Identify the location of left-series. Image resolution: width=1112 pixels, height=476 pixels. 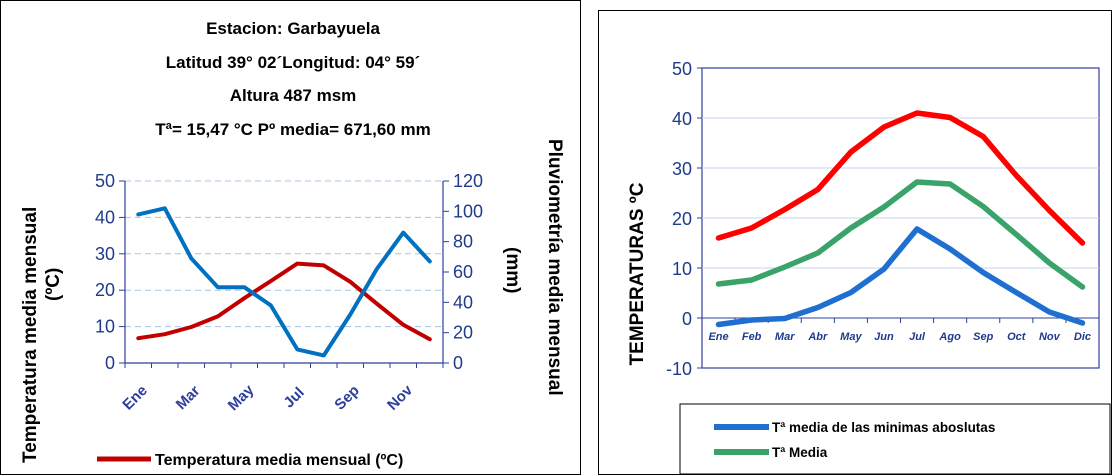
(284, 281).